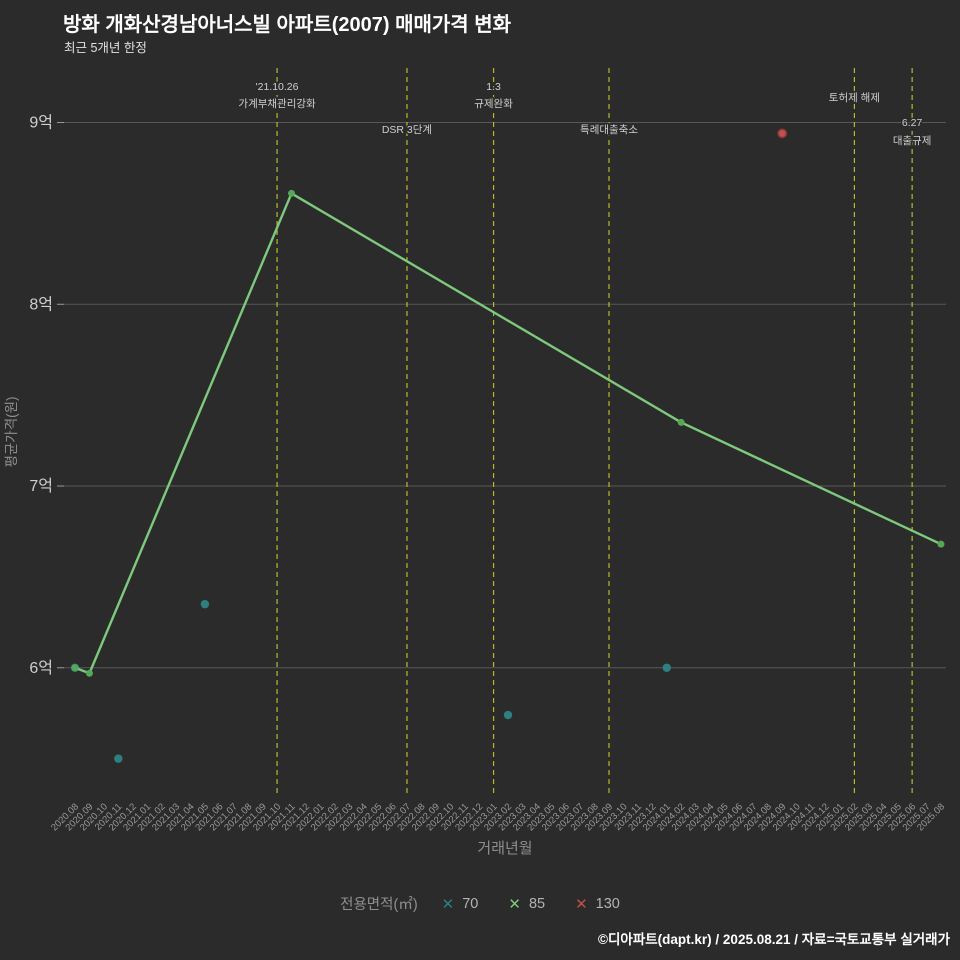 This screenshot has height=960, width=960. I want to click on event-label: DSR 3단계, so click(407, 130).